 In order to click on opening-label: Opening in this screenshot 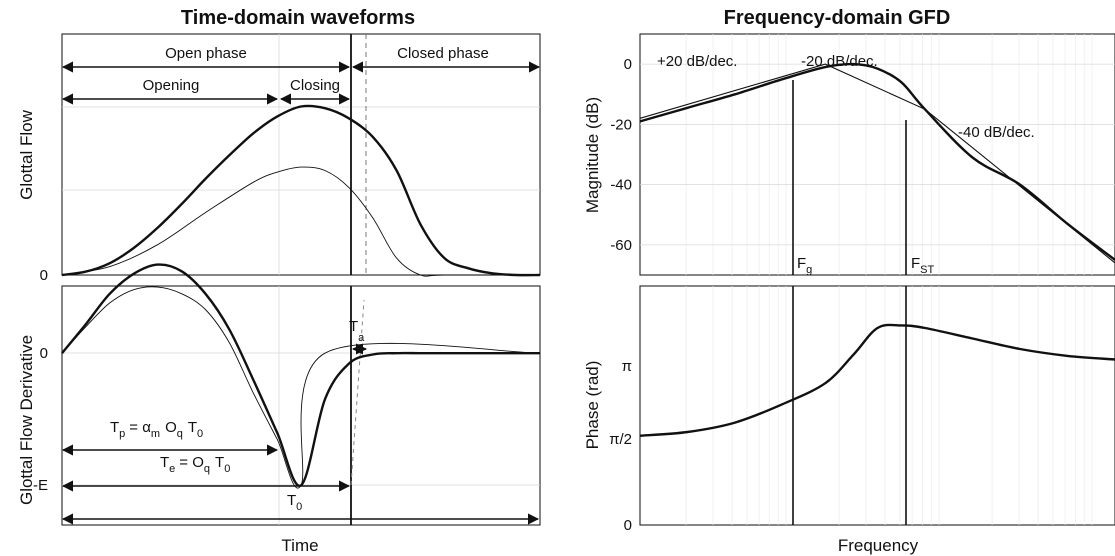, I will do `click(171, 85)`.